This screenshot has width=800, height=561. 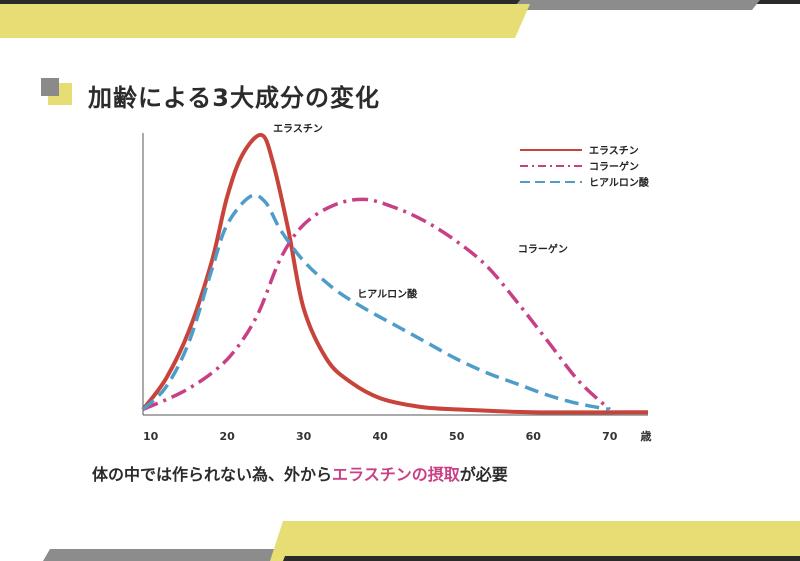 I want to click on chart-x-ticks: 10 20 30 40 50 60 70 歳, so click(x=397, y=436).